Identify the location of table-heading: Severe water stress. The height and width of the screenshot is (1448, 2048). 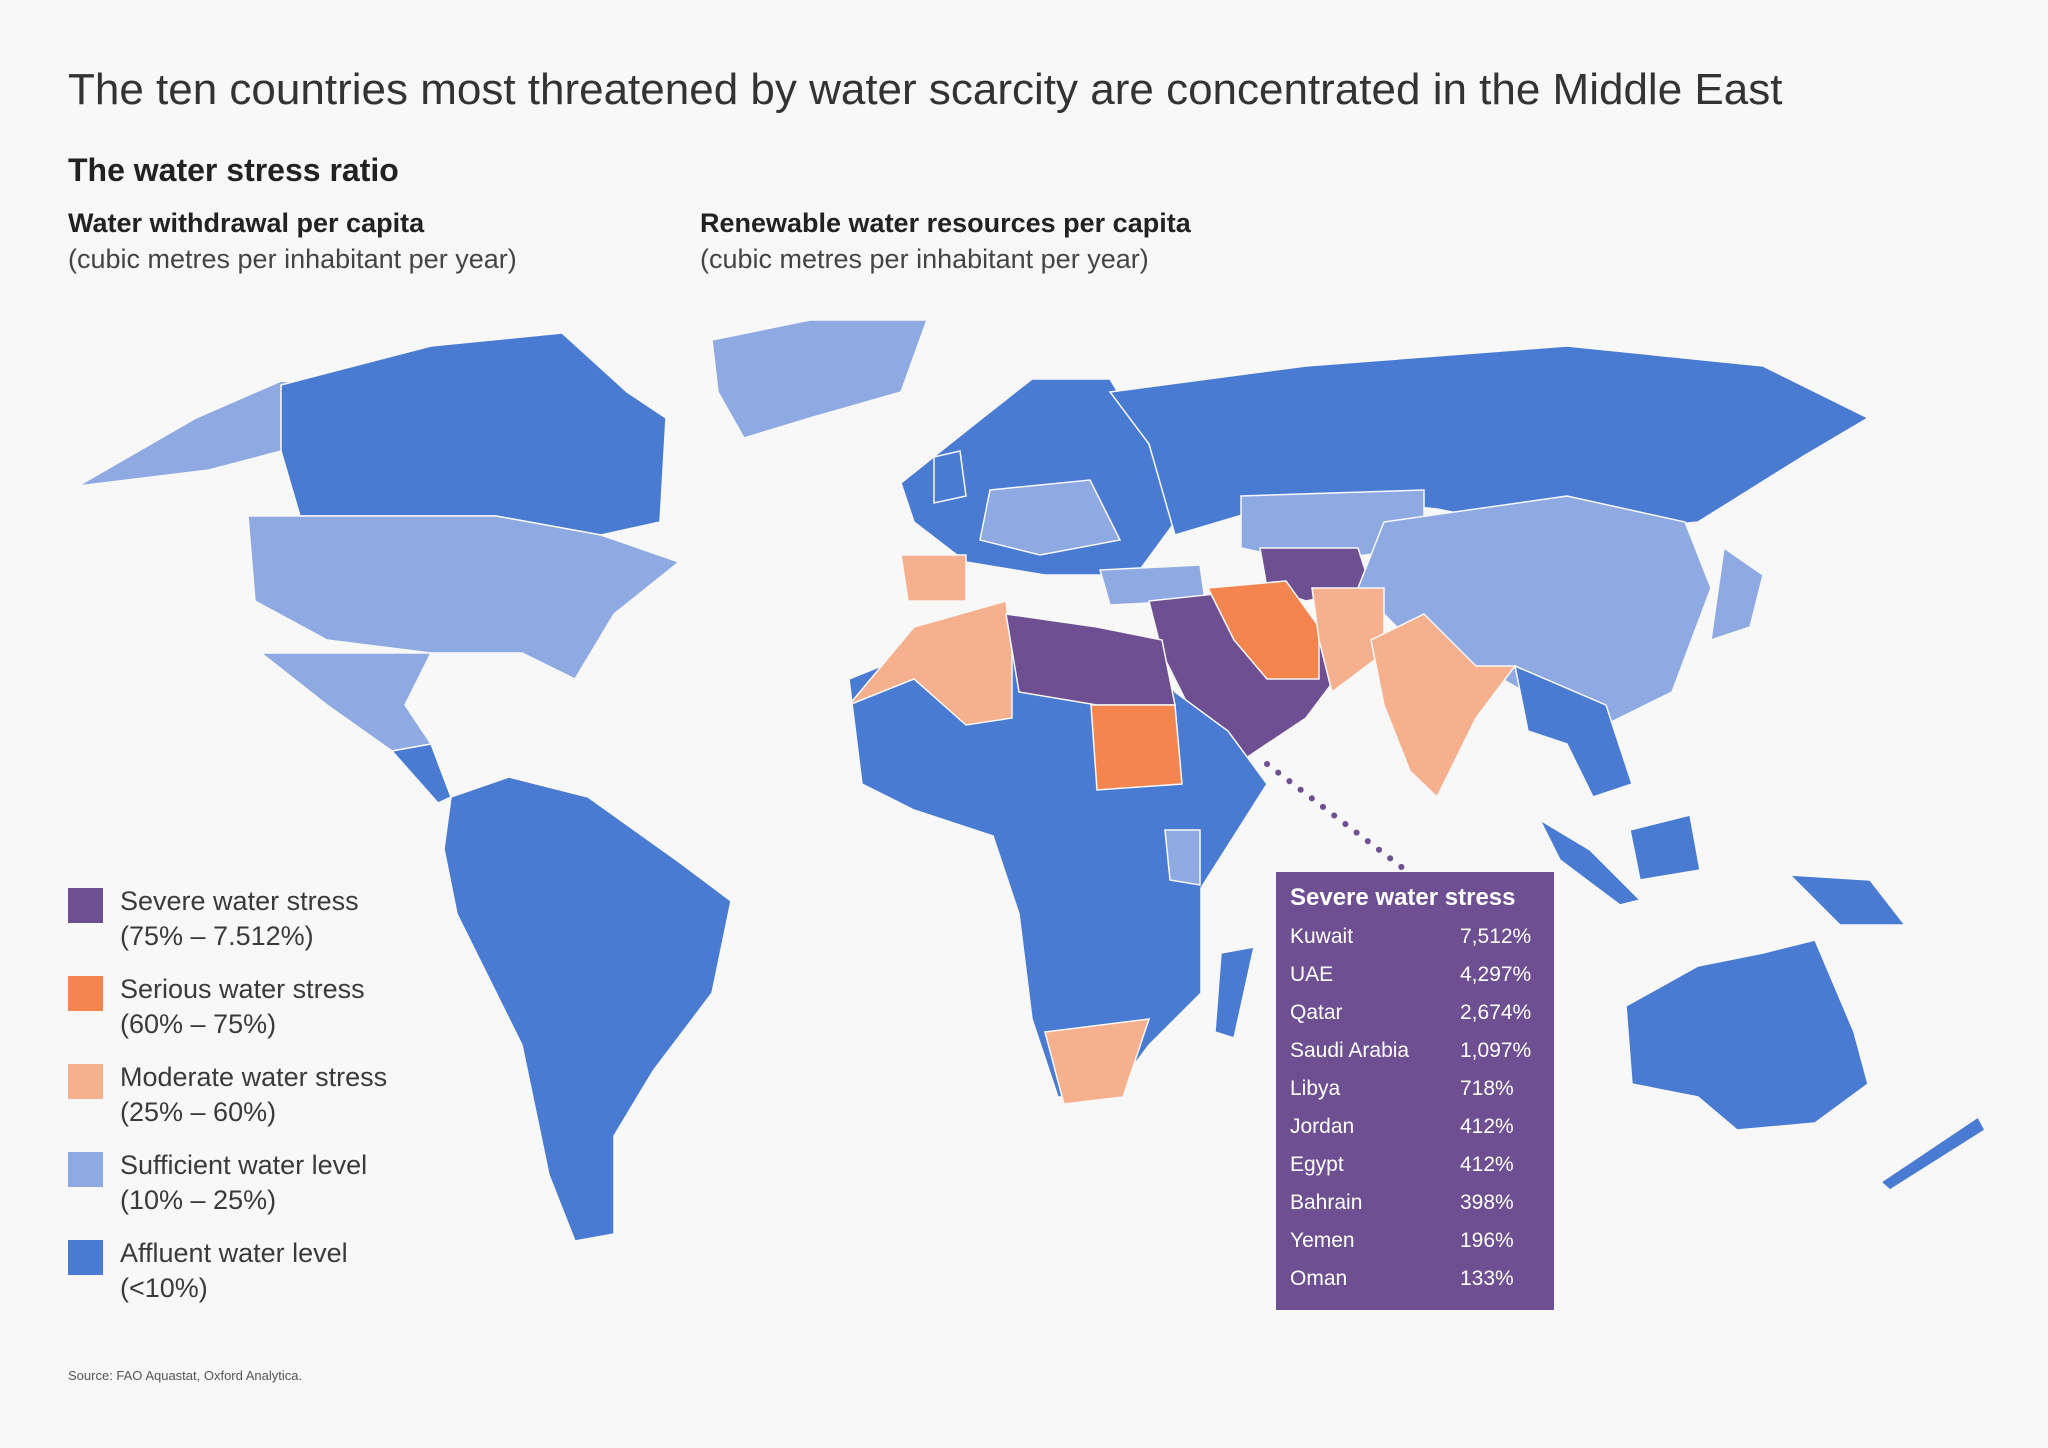
(1403, 897).